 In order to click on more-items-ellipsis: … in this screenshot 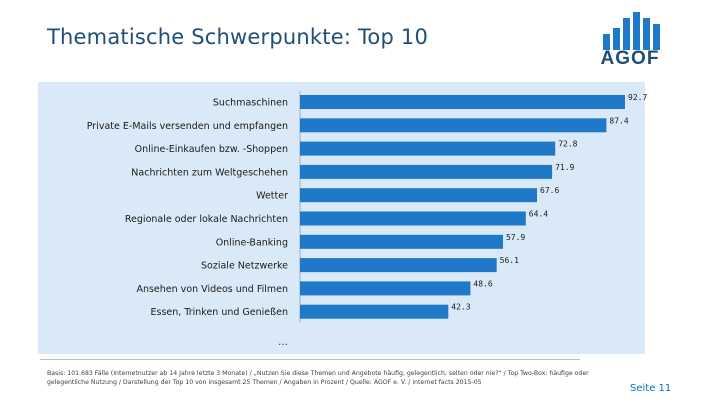, I will do `click(283, 342)`.